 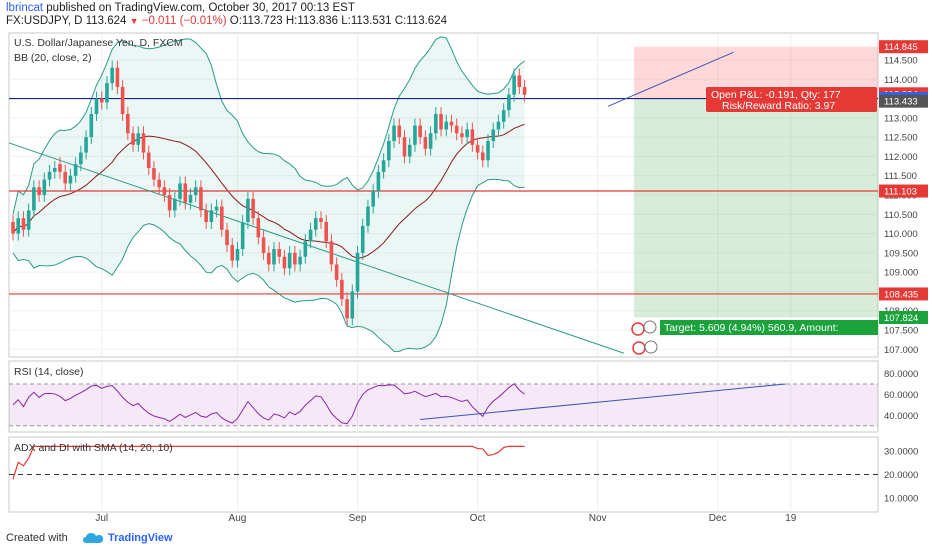 I want to click on event-markers, so click(x=644, y=337).